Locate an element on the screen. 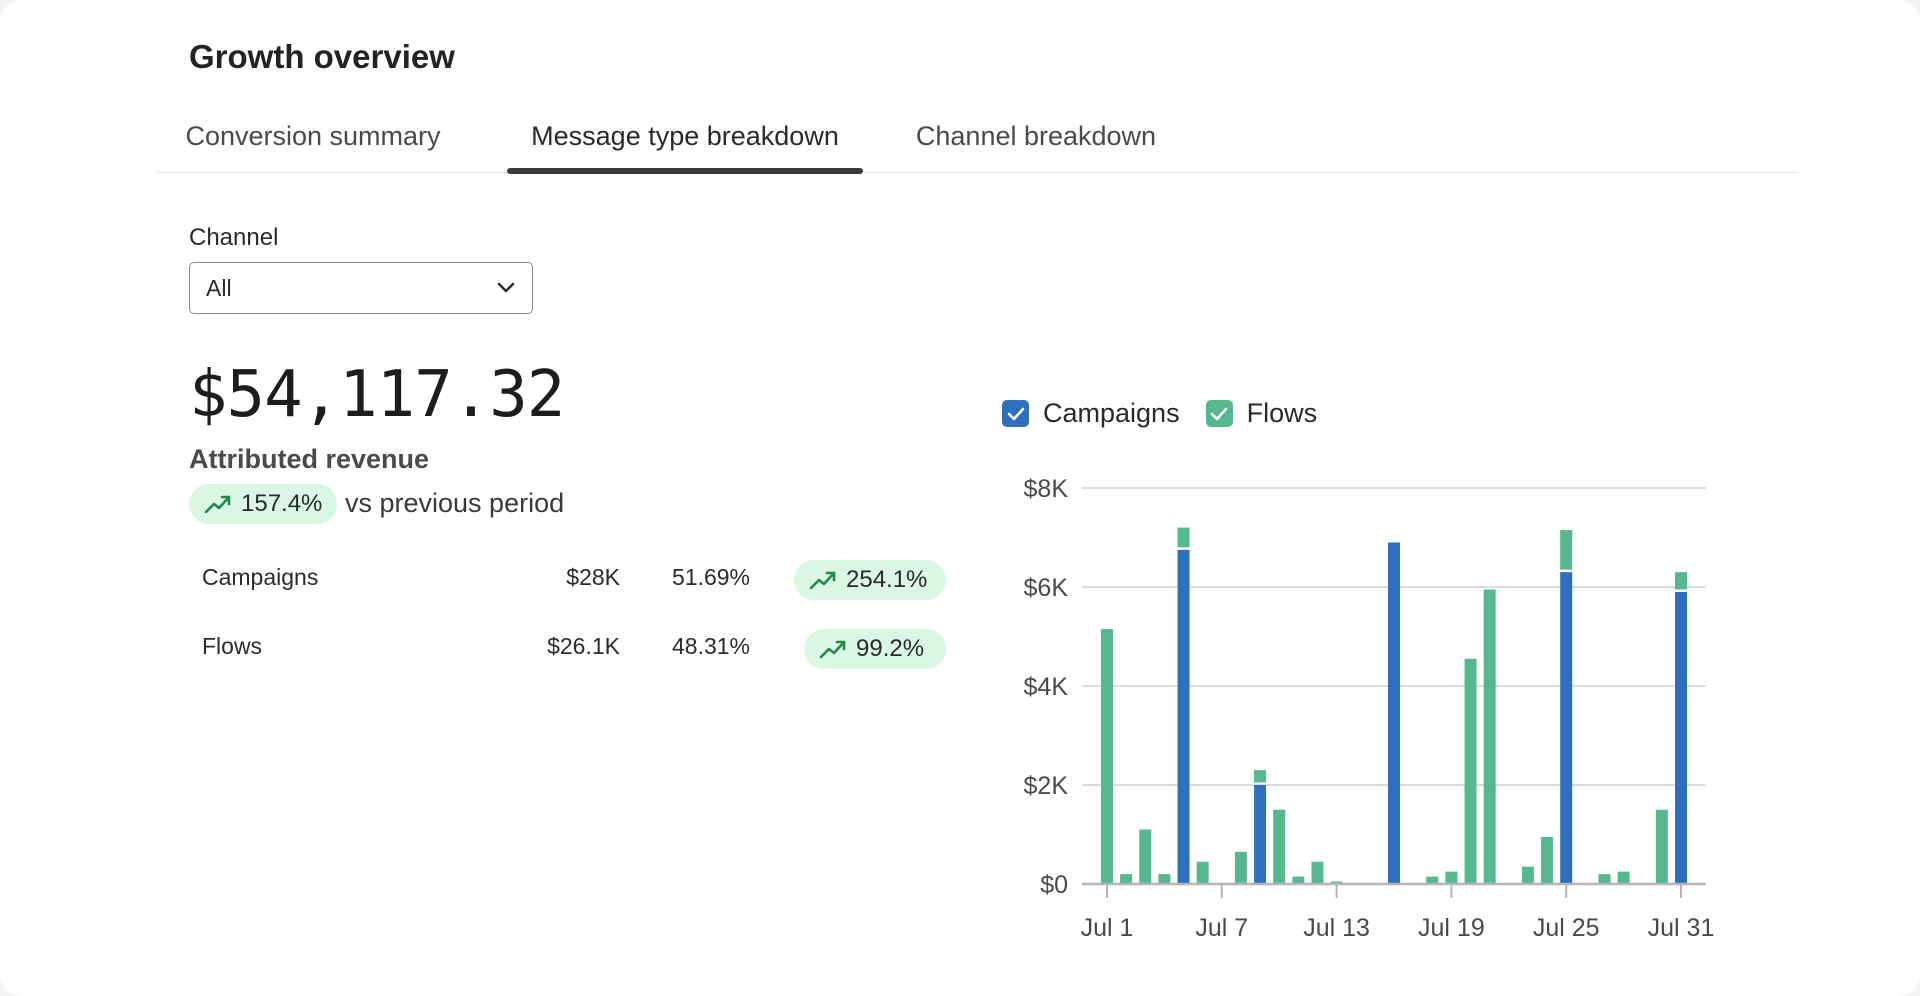 The width and height of the screenshot is (1920, 996). flows-change-badge: 99.2% is located at coordinates (875, 649).